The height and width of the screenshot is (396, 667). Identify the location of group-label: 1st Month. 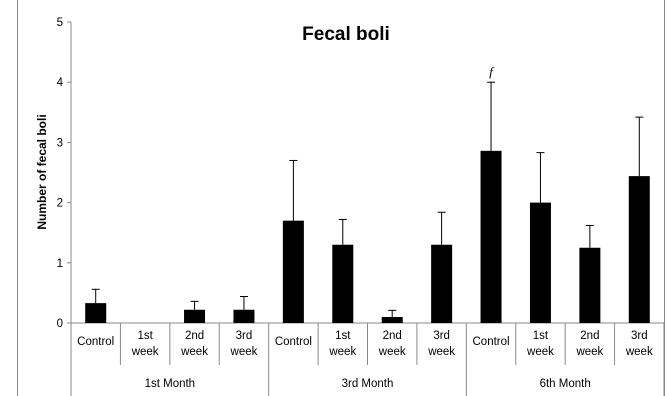
(170, 384).